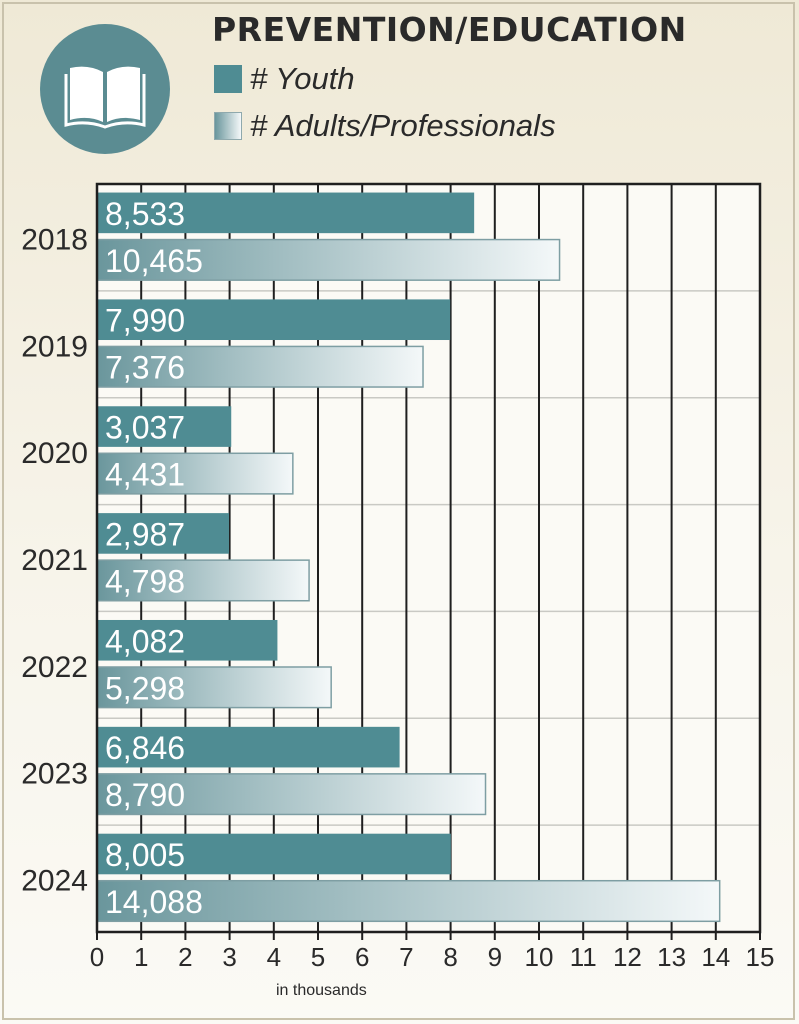 The image size is (799, 1024). Describe the element at coordinates (715, 957) in the screenshot. I see `x-tick-label: 14` at that location.